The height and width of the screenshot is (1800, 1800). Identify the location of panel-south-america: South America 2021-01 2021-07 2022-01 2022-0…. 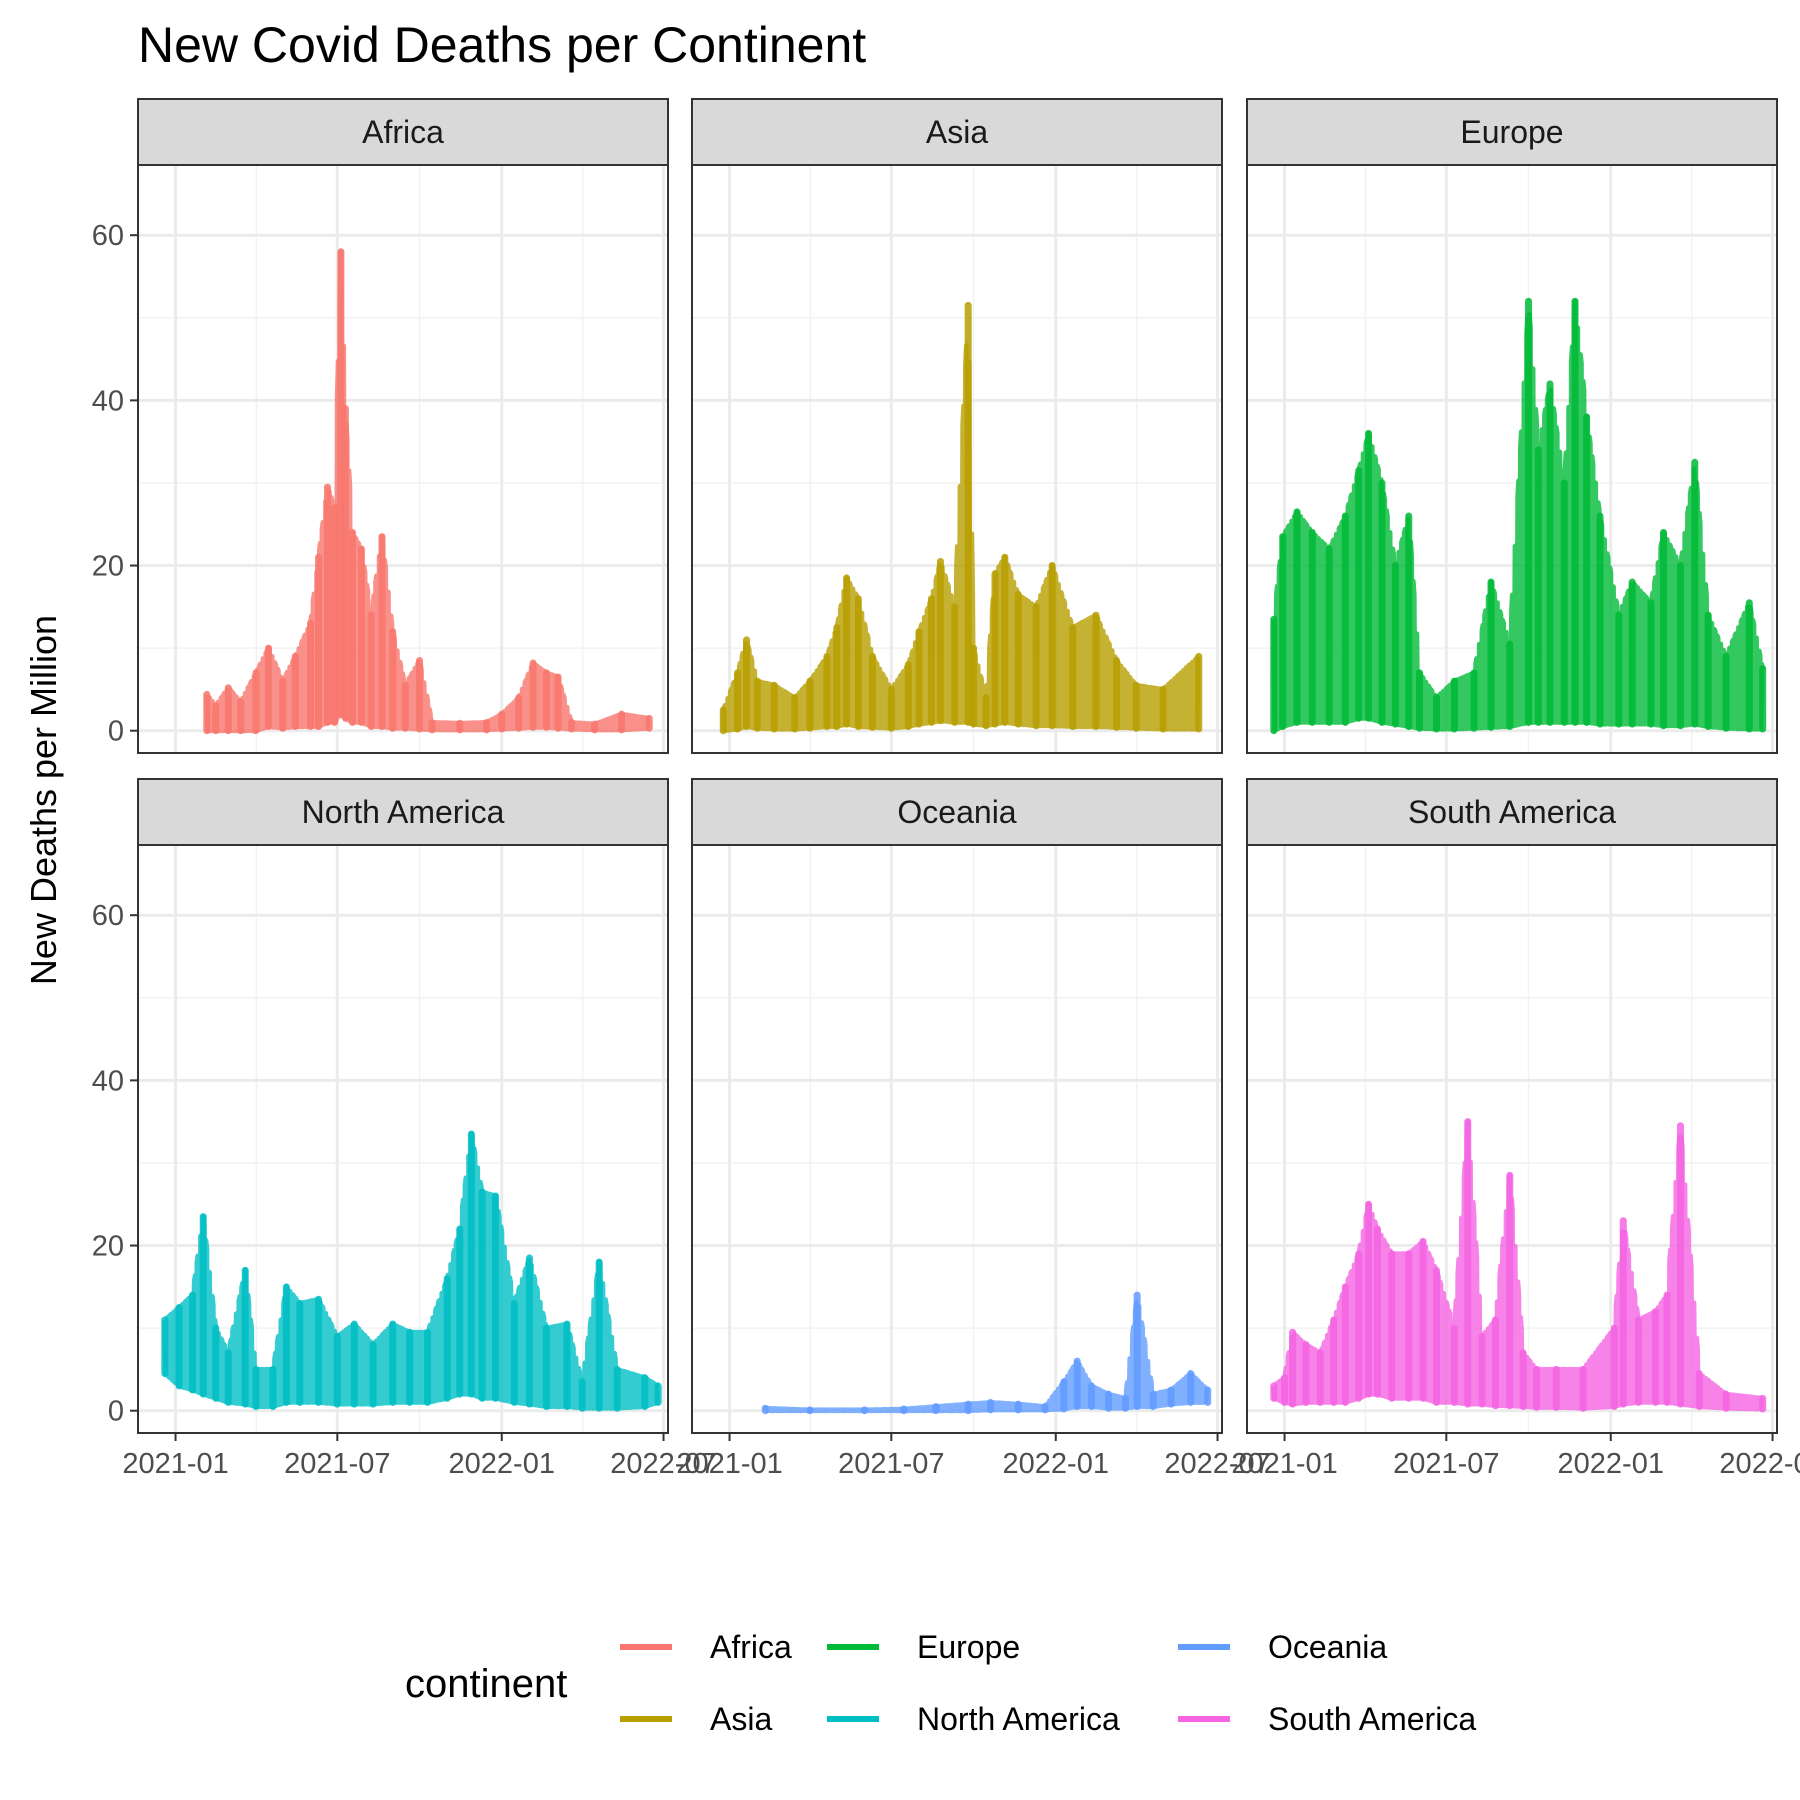
(1515, 1129).